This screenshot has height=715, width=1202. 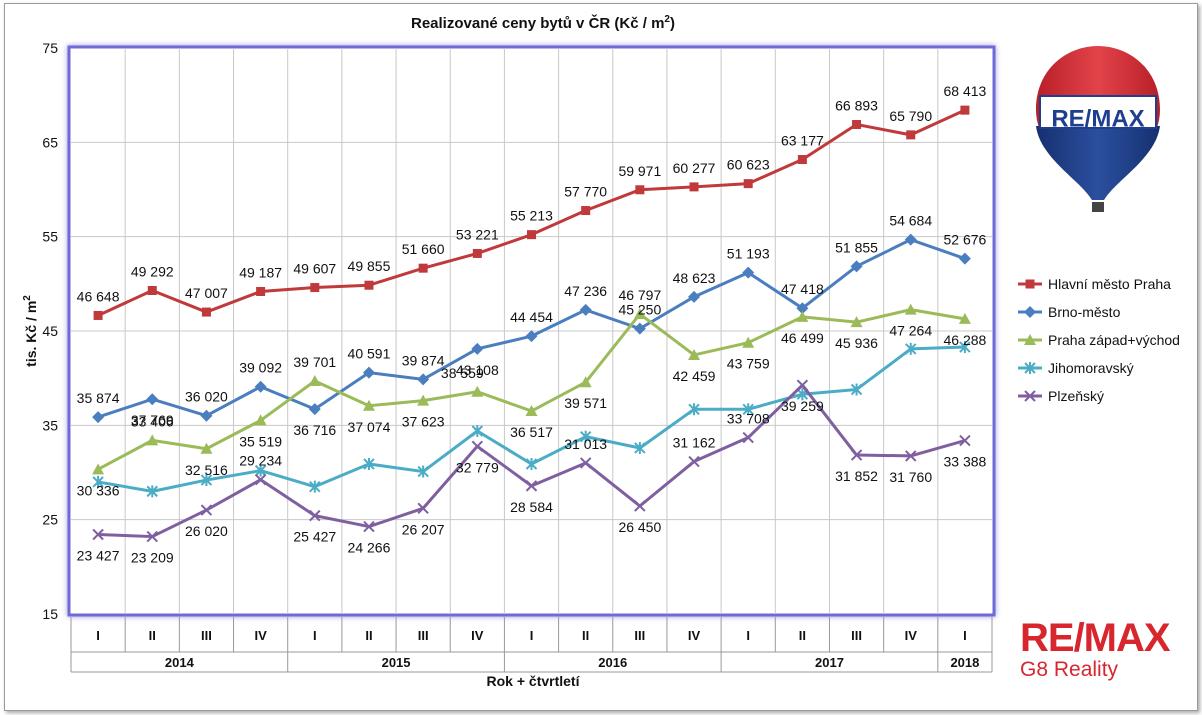 I want to click on data-label: 52 676, so click(x=964, y=240).